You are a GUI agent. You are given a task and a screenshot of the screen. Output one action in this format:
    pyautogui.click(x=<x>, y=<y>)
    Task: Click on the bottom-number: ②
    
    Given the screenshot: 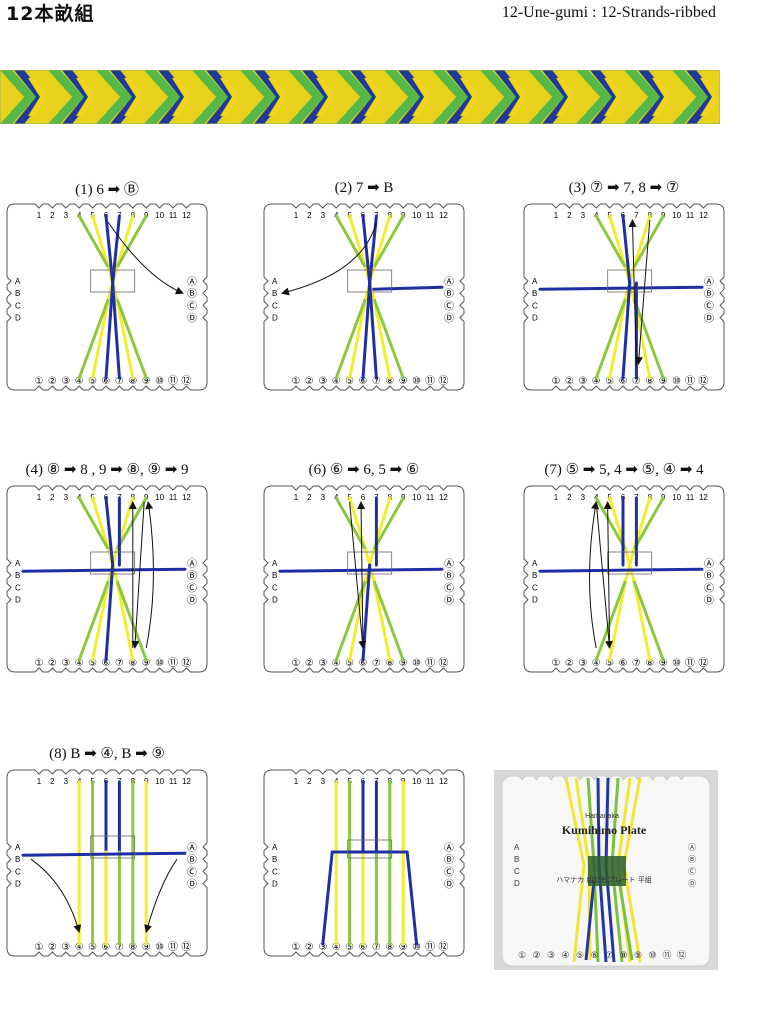 What is the action you would take?
    pyautogui.click(x=52, y=381)
    